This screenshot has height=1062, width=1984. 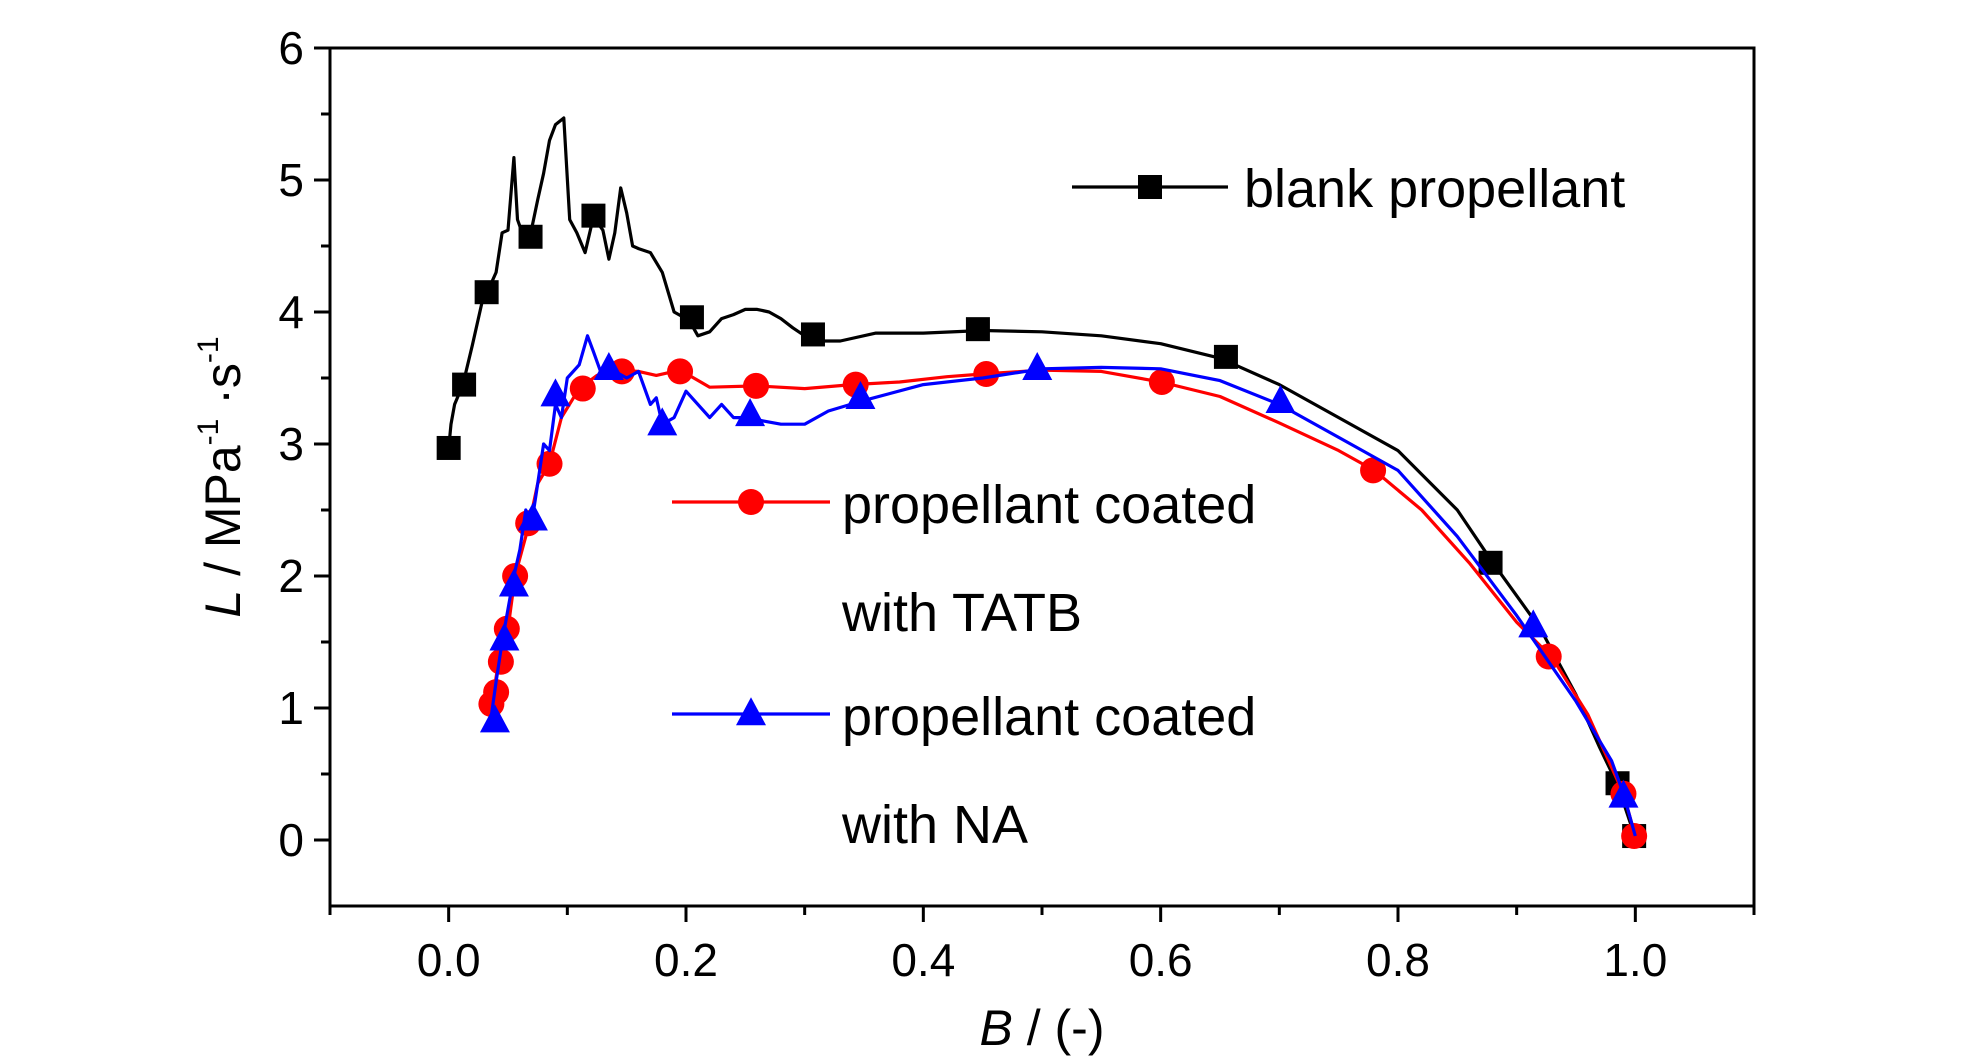 I want to click on y-tick-label: 5, so click(x=291, y=180).